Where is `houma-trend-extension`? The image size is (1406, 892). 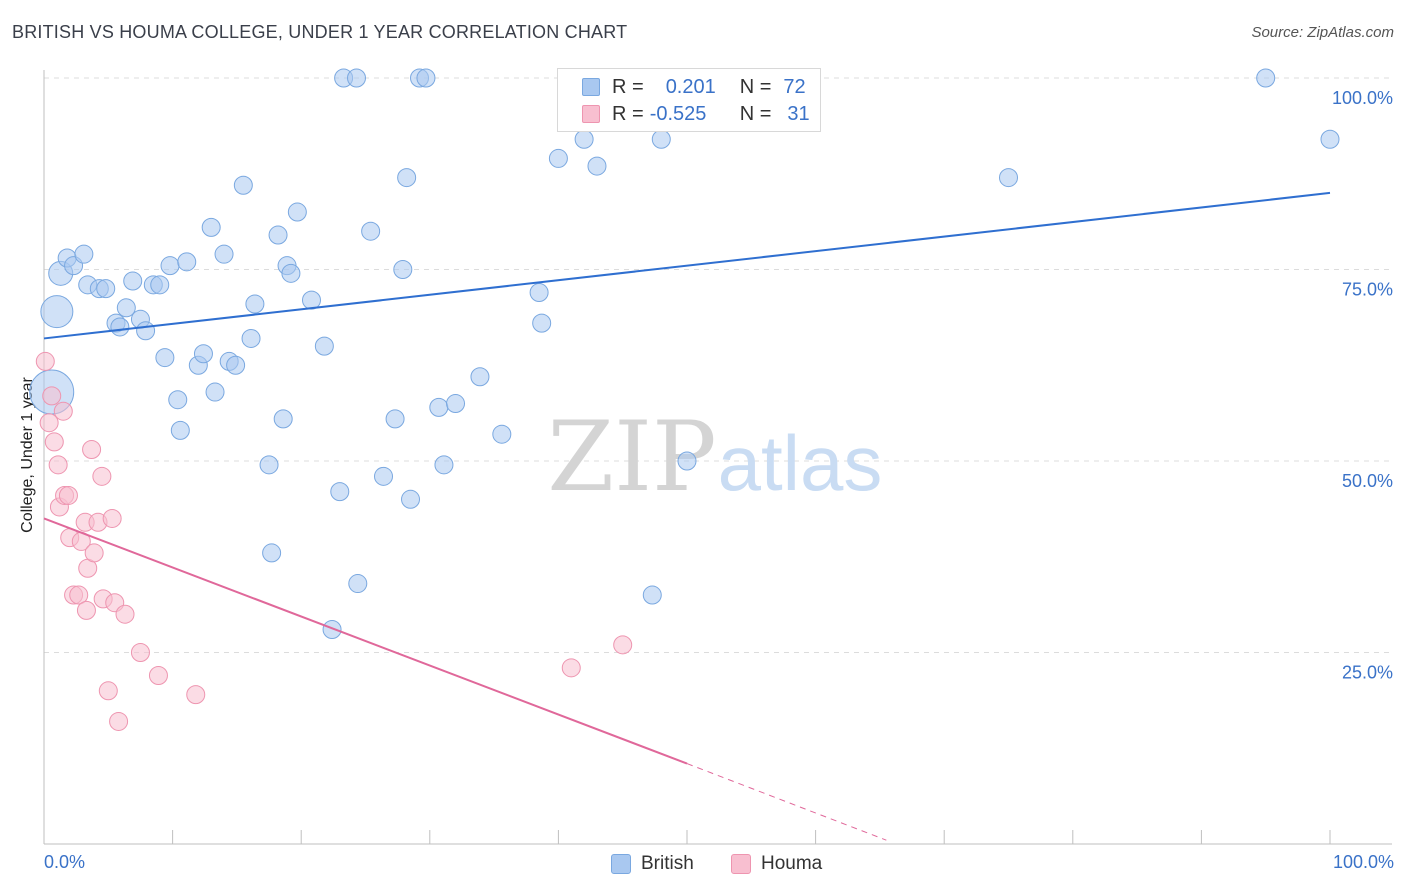
houma-trend-extension is located at coordinates (786, 802).